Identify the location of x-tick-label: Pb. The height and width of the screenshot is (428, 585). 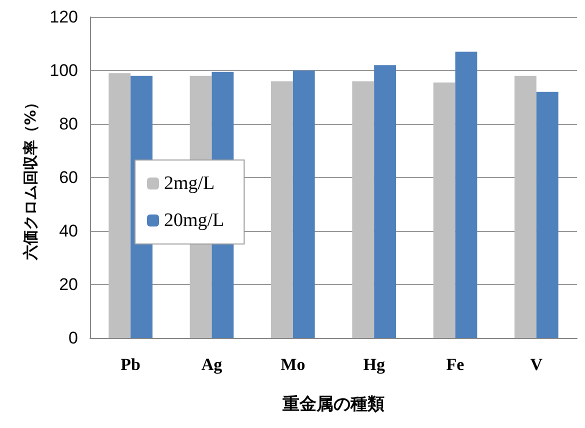
(130, 364).